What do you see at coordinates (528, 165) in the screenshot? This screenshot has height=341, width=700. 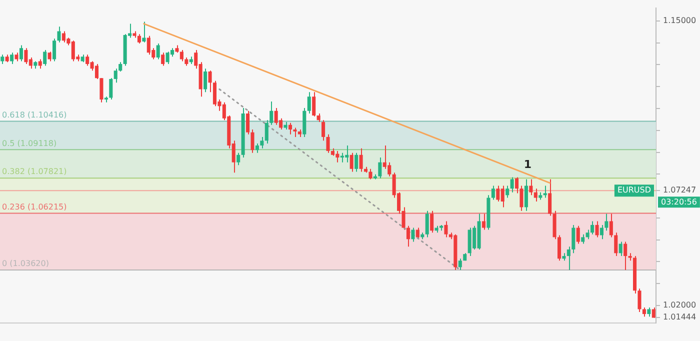 I see `annotation: 1` at bounding box center [528, 165].